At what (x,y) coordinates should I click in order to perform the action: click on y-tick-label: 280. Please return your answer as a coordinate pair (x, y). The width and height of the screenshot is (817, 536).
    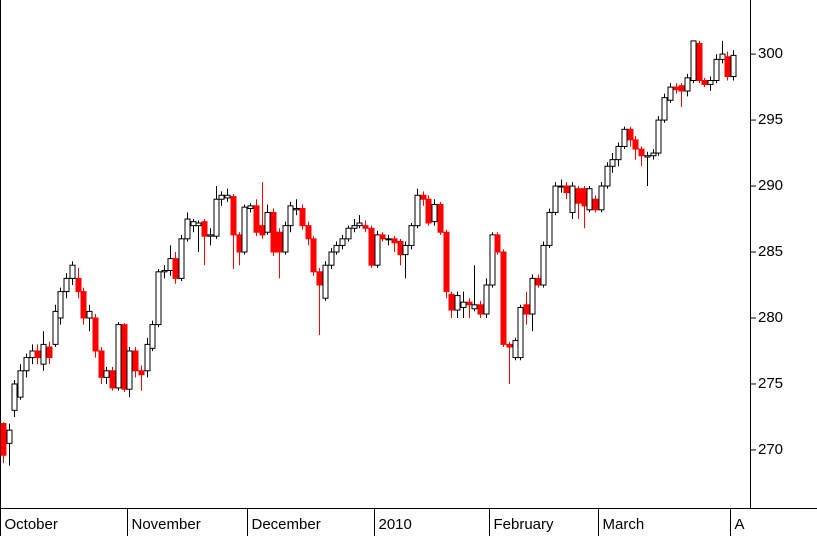
    Looking at the image, I should click on (770, 317).